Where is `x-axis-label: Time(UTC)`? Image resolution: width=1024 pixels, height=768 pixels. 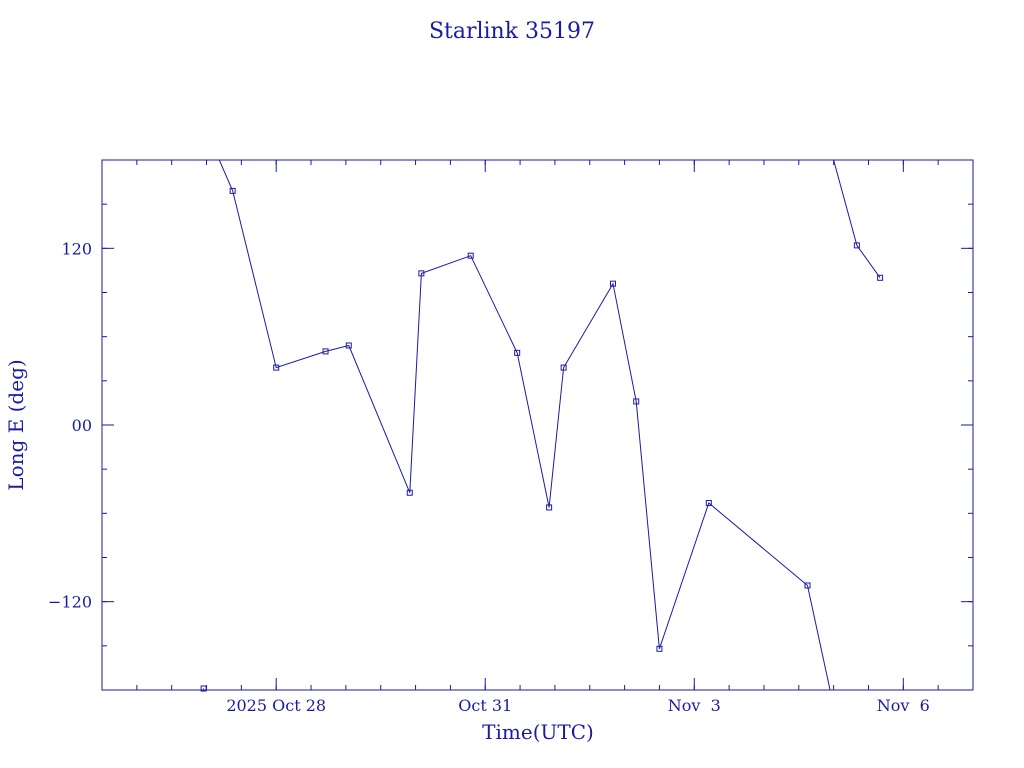 x-axis-label: Time(UTC) is located at coordinates (538, 732).